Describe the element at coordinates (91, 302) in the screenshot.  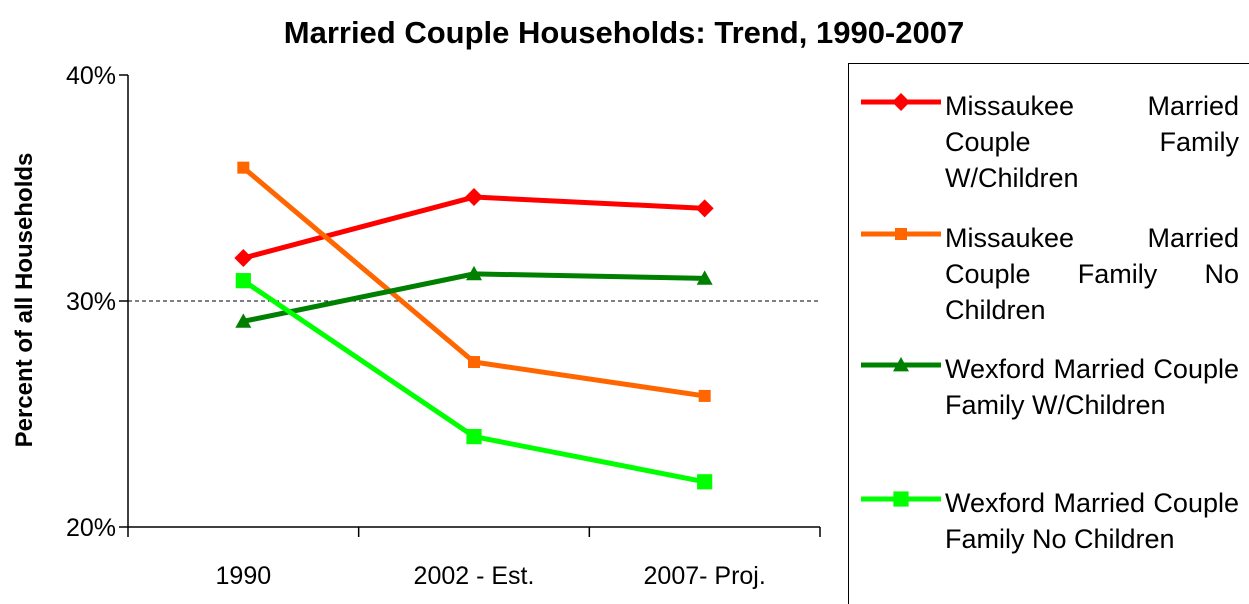
I see `y-tick-label: 30%` at that location.